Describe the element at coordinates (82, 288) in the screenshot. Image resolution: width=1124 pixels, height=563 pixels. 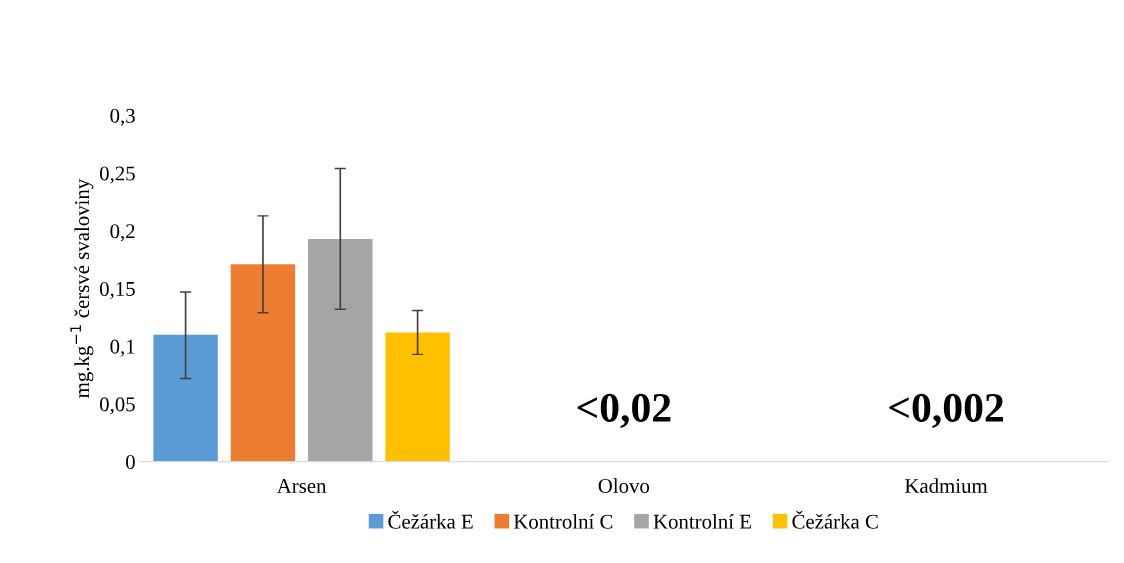
I see `y-axis-title: mg.kg$^{−1}$ čersvé svaloviny` at that location.